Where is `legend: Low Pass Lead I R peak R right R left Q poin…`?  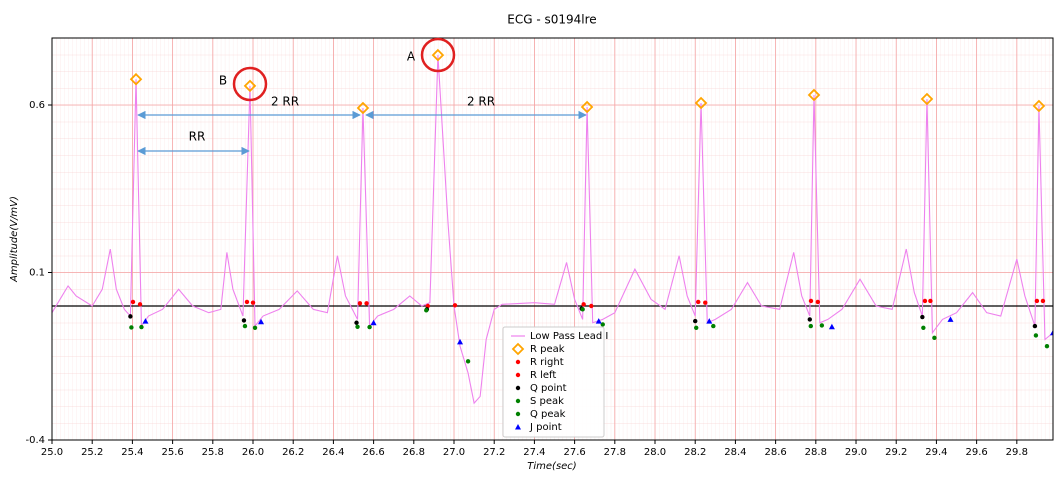 legend: Low Pass Lead I R peak R right R left Q poin… is located at coordinates (555, 382).